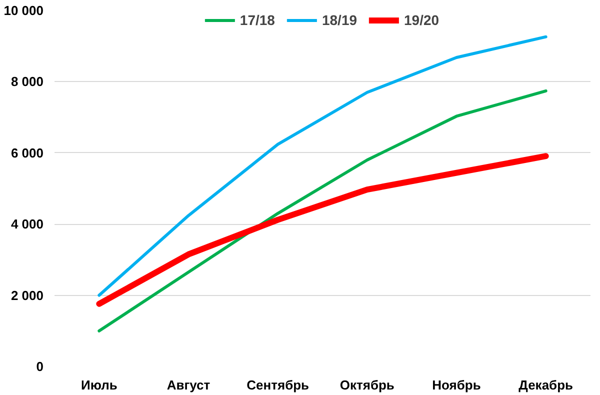 The image size is (600, 395). What do you see at coordinates (340, 20) in the screenshot?
I see `legend-label: 18/19` at bounding box center [340, 20].